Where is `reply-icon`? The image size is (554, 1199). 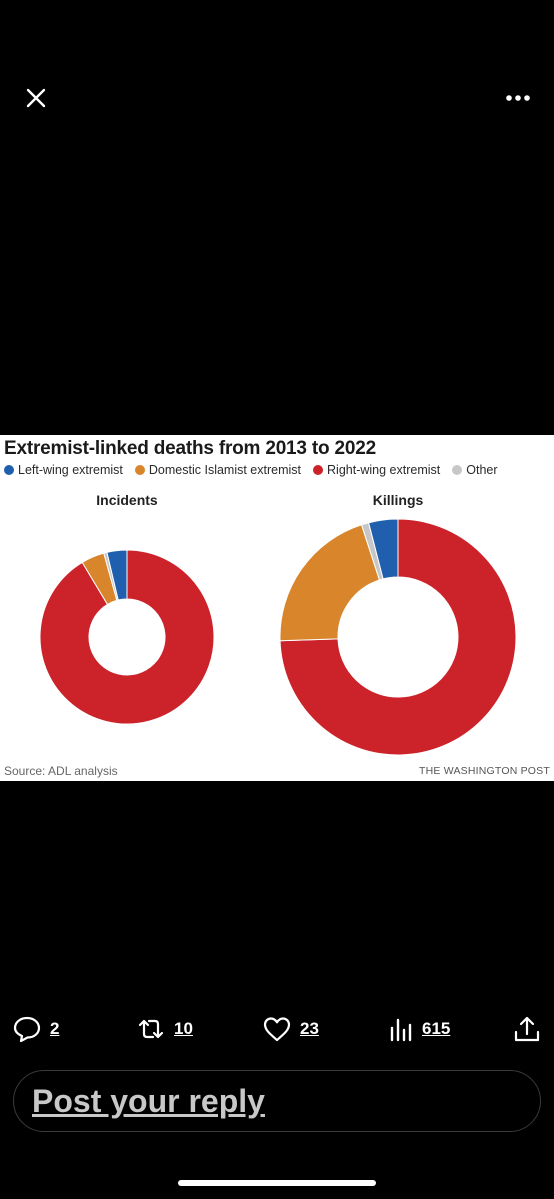
reply-icon is located at coordinates (27, 1029).